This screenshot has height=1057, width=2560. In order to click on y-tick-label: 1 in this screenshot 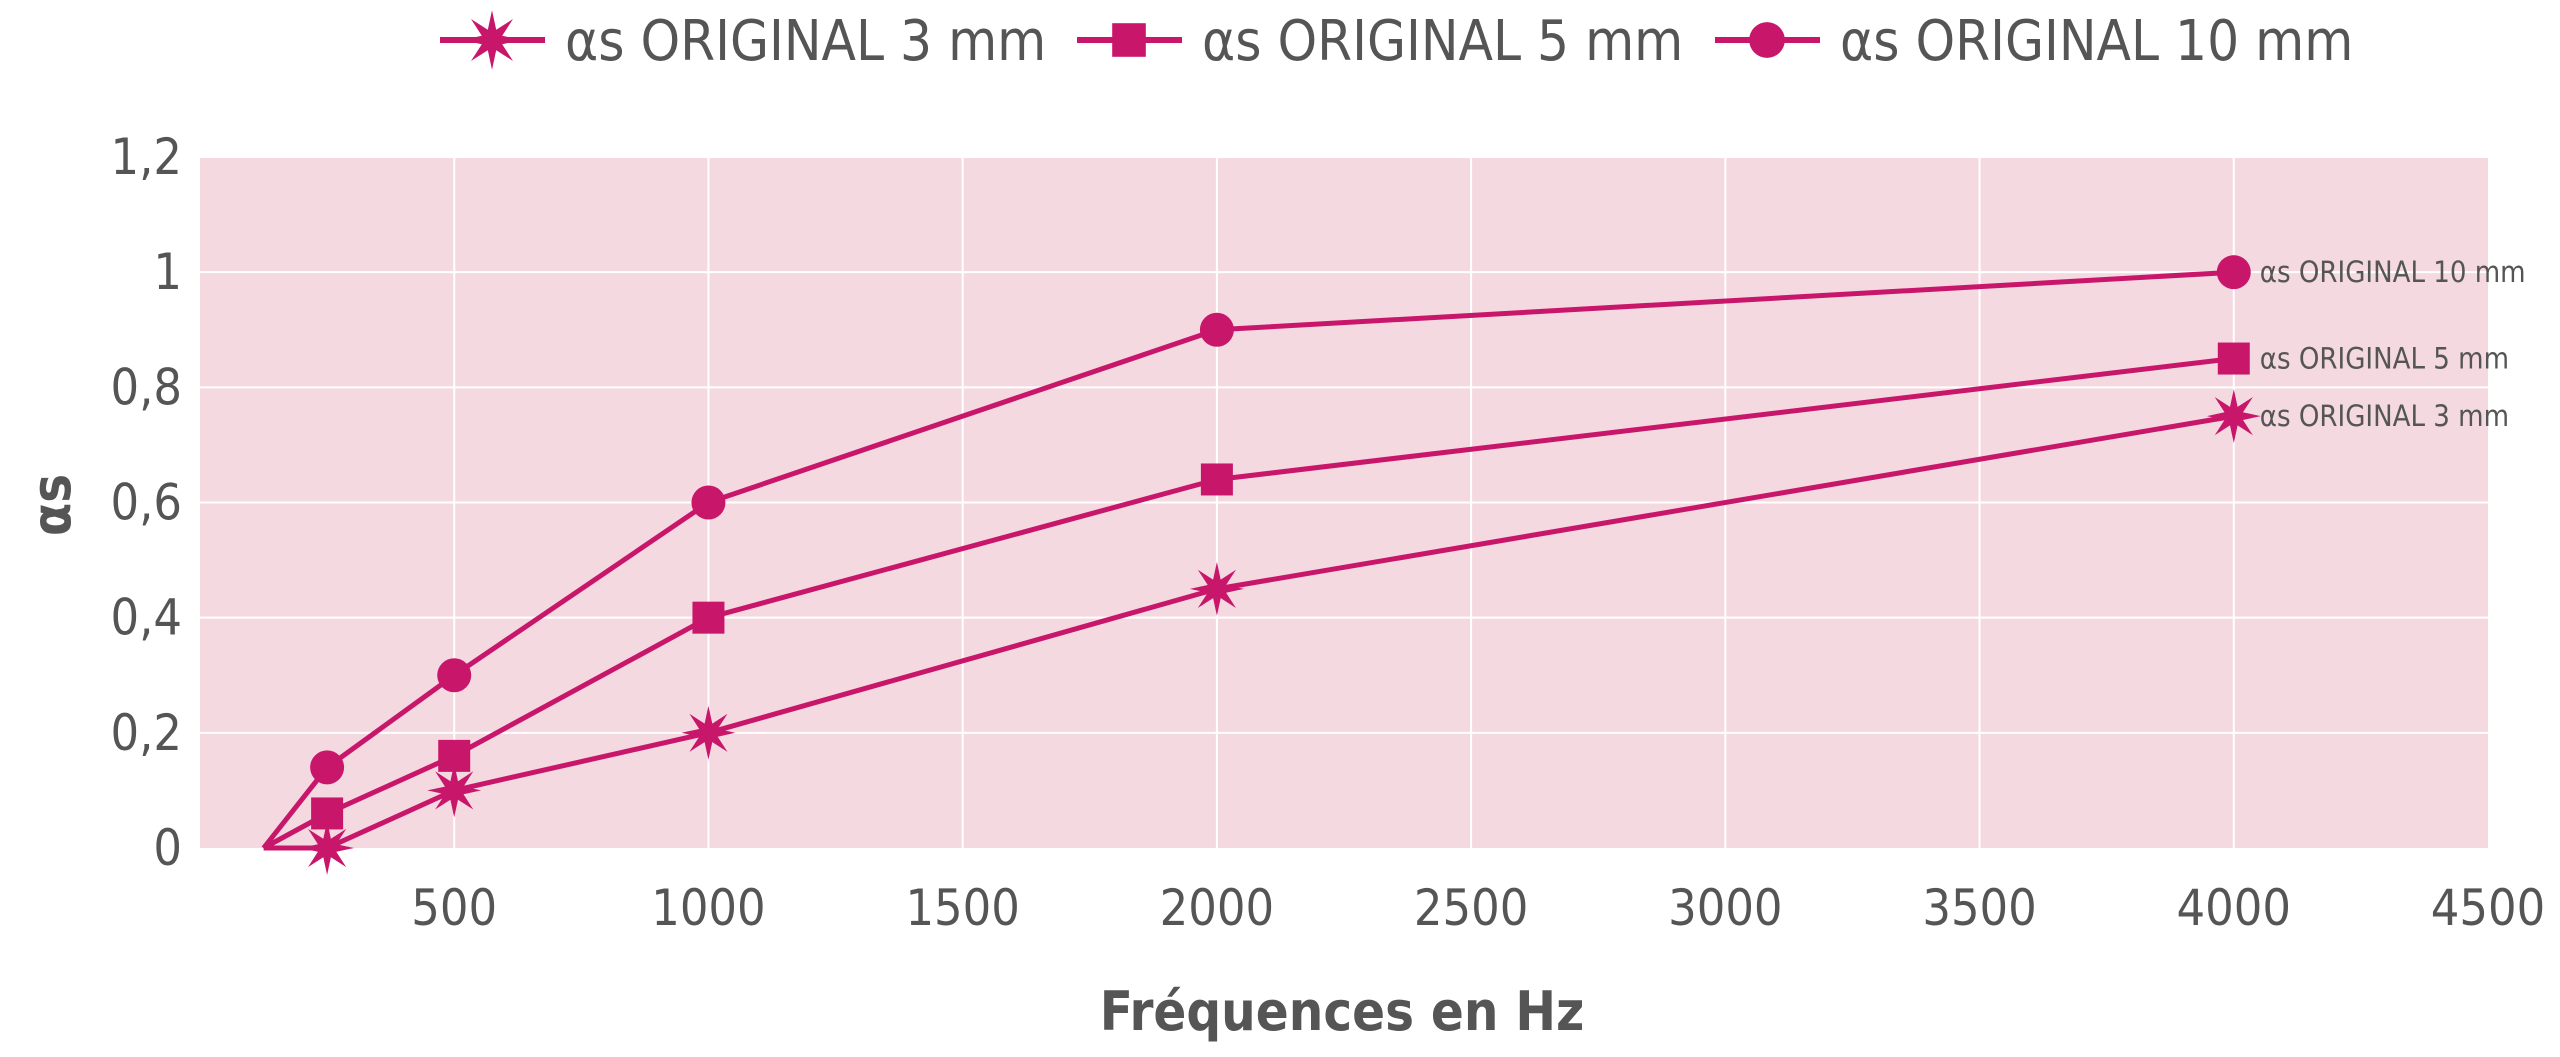, I will do `click(167, 272)`.